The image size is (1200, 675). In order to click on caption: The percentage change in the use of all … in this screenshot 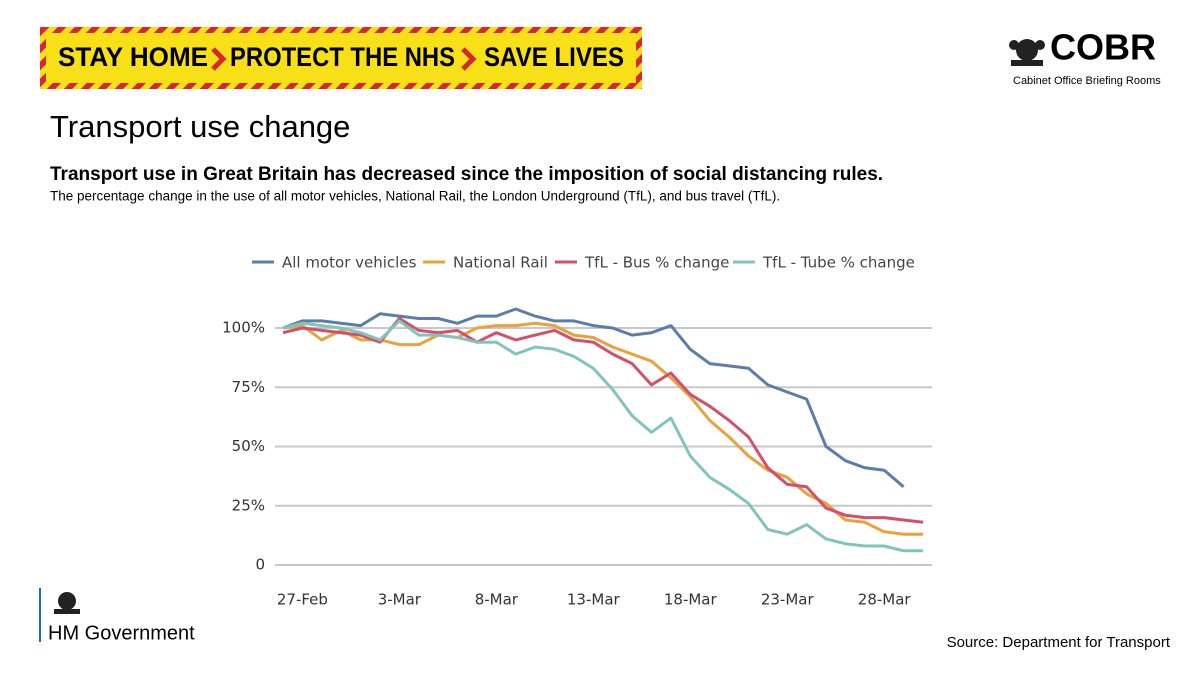, I will do `click(415, 196)`.